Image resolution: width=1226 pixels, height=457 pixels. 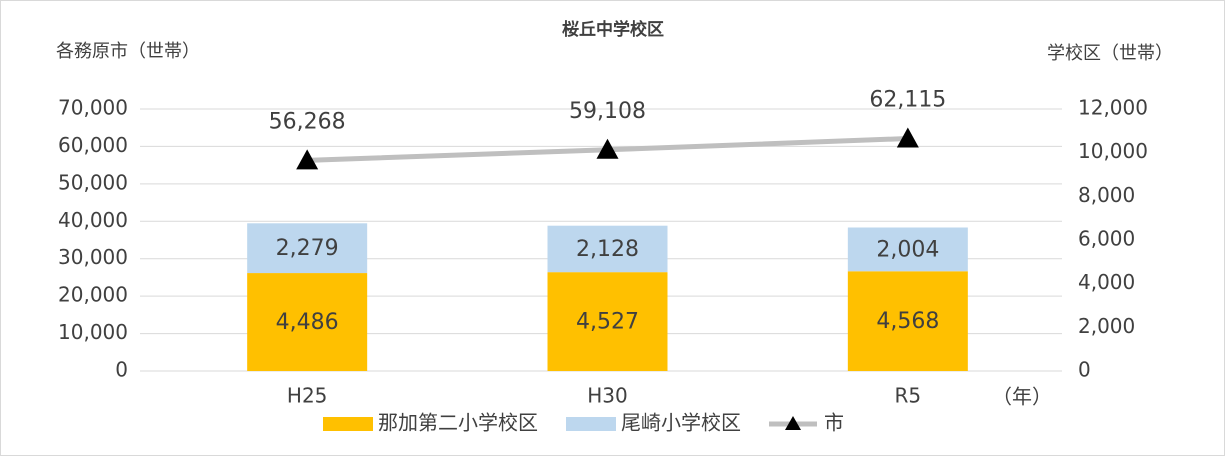 What do you see at coordinates (93, 182) in the screenshot?
I see `y-tick-label: 50,000` at bounding box center [93, 182].